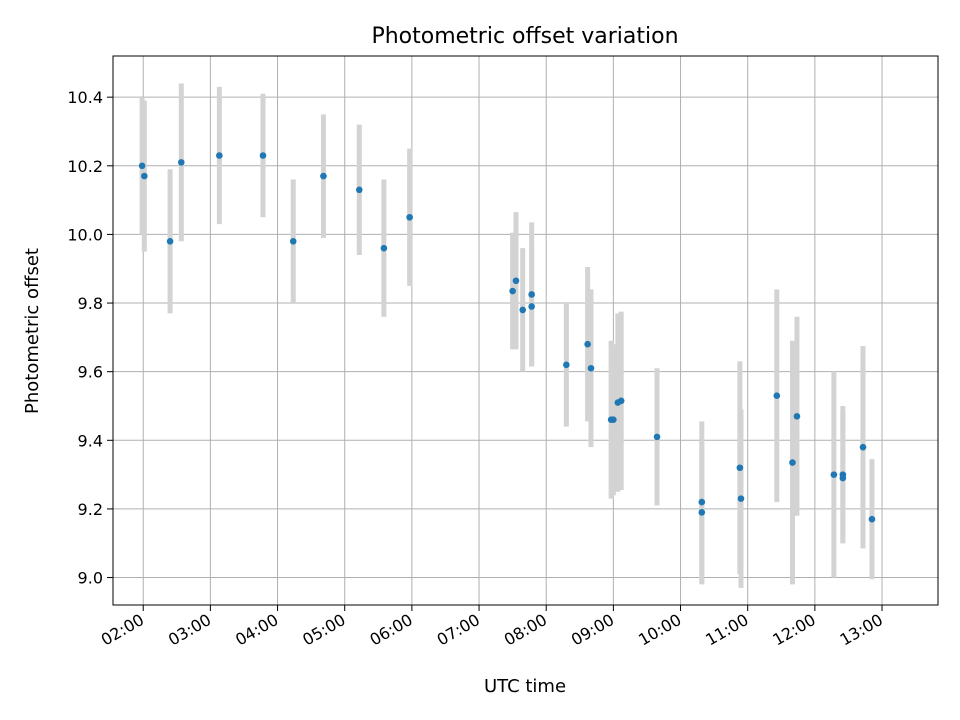 Image resolution: width=960 pixels, height=720 pixels. Describe the element at coordinates (90, 578) in the screenshot. I see `y-tick-label: 9.0` at that location.